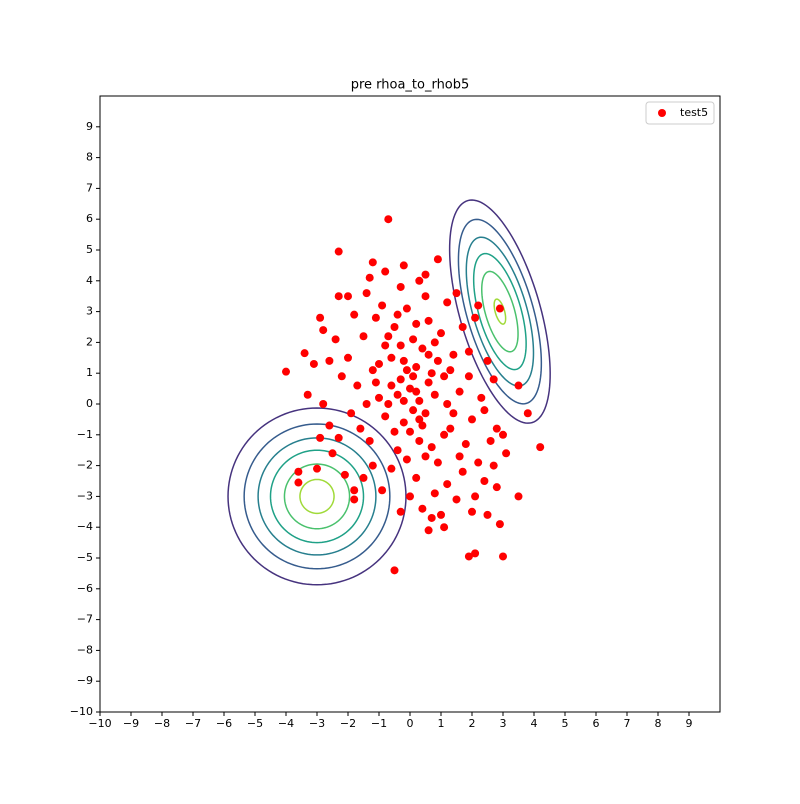 Image resolution: width=800 pixels, height=804 pixels. What do you see at coordinates (317, 723) in the screenshot?
I see `x-tick-label: −3` at bounding box center [317, 723].